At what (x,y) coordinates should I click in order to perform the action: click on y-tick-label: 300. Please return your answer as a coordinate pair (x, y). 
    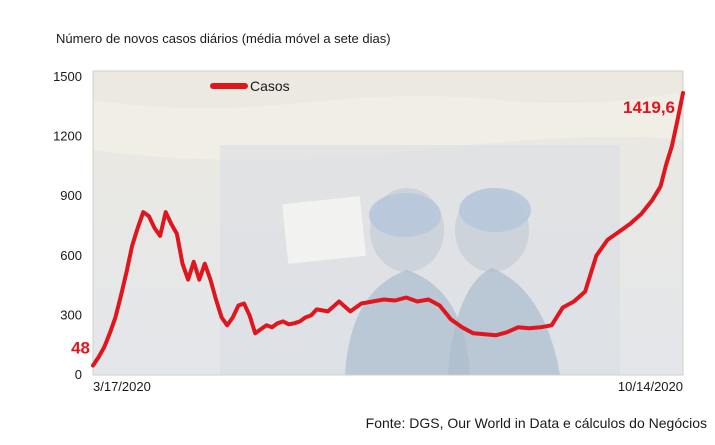
    Looking at the image, I should click on (71, 314).